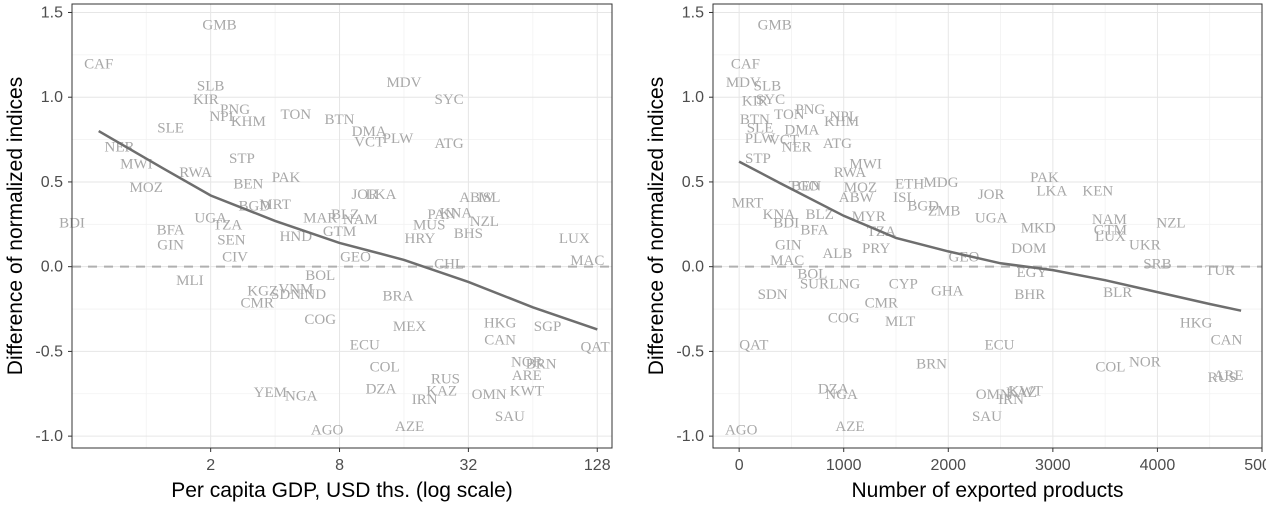 The image size is (1266, 505). I want to click on point-label-pry: PRY, so click(876, 249).